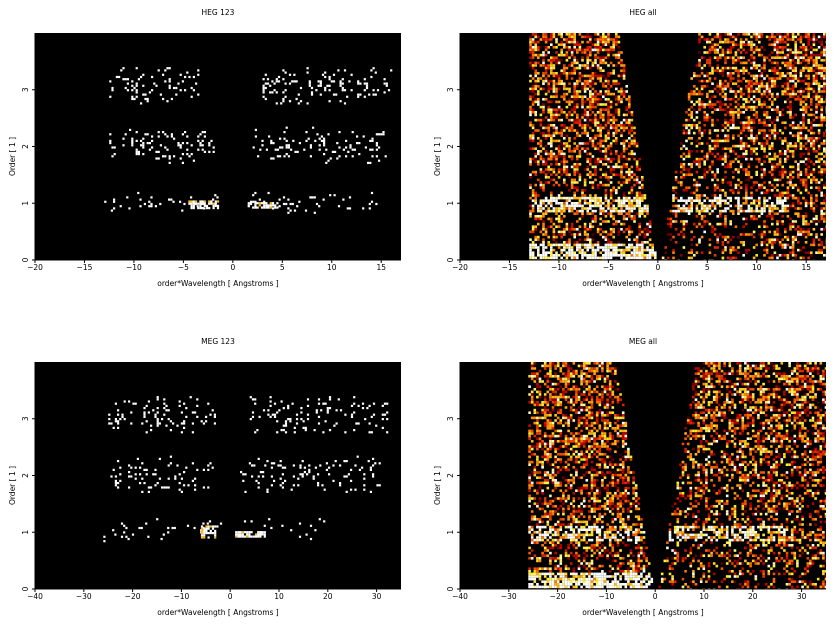  What do you see at coordinates (204, 201) in the screenshot?
I see `hotspot-pixel` at bounding box center [204, 201].